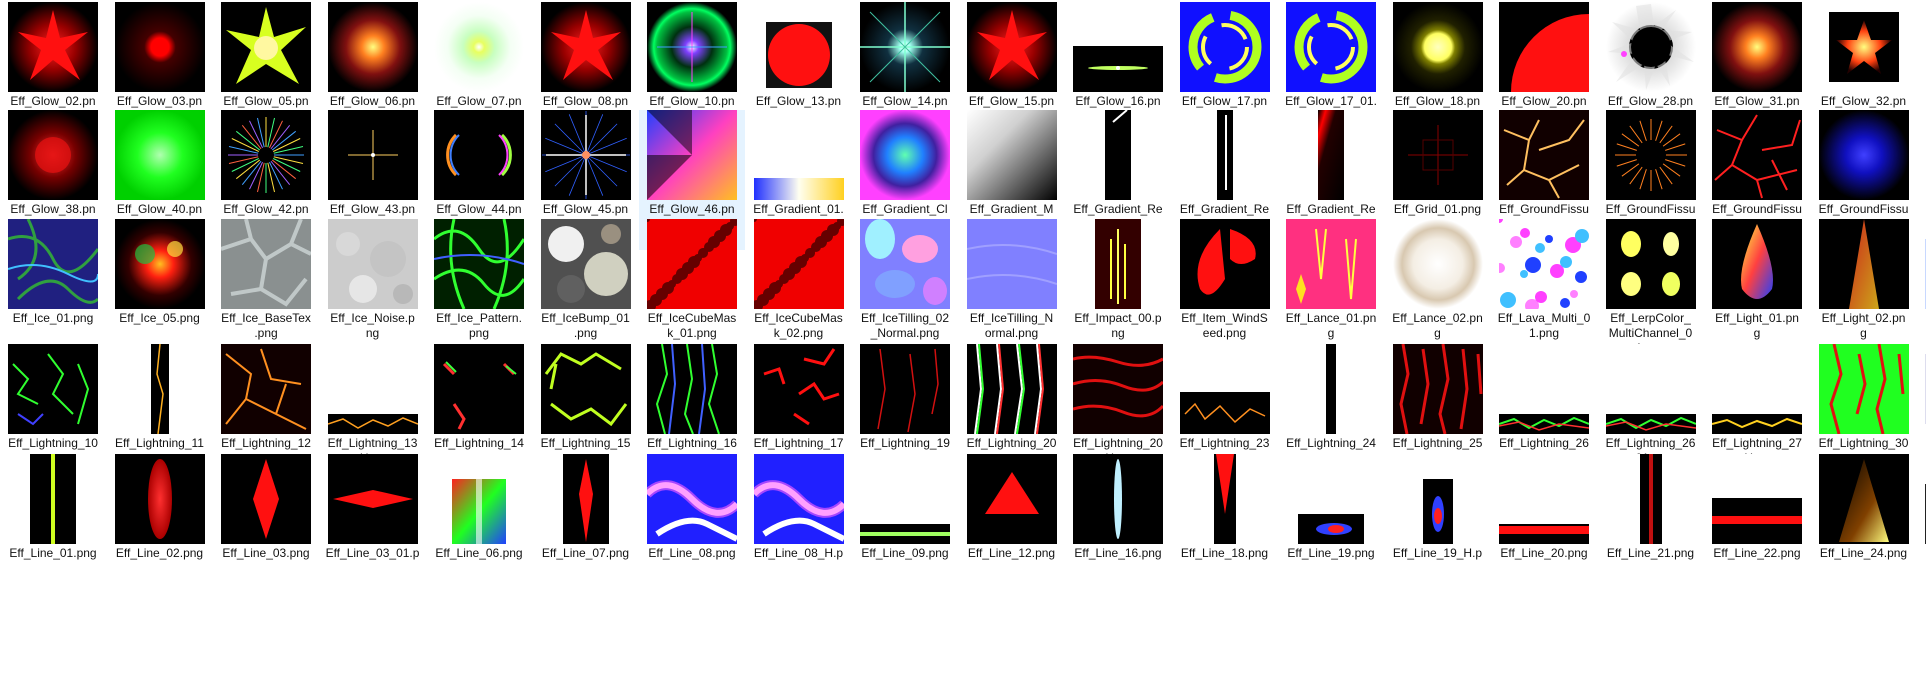 The image size is (1926, 678). What do you see at coordinates (1225, 72) in the screenshot?
I see `file-item: Eff_Glow_17.pn g` at bounding box center [1225, 72].